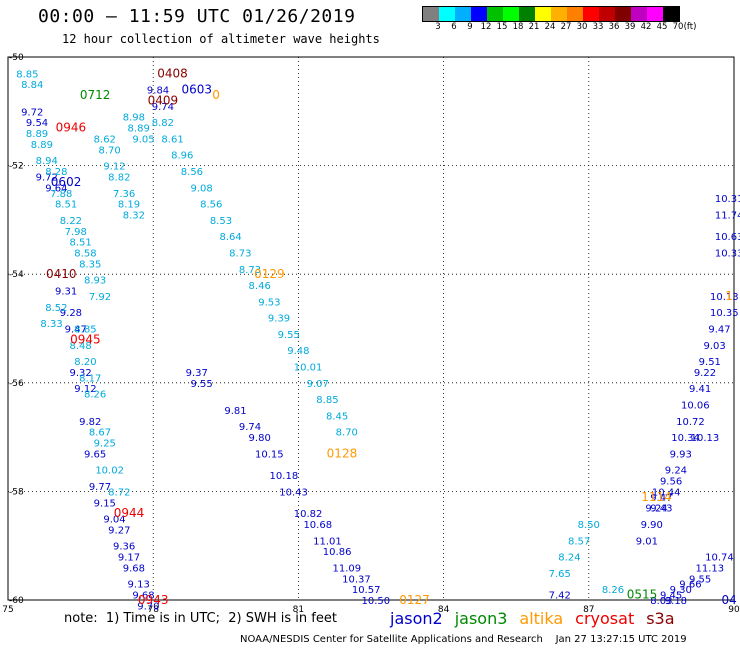 This screenshot has height=650, width=740. What do you see at coordinates (337, 416) in the screenshot?
I see `data-point-label: 8.45` at bounding box center [337, 416].